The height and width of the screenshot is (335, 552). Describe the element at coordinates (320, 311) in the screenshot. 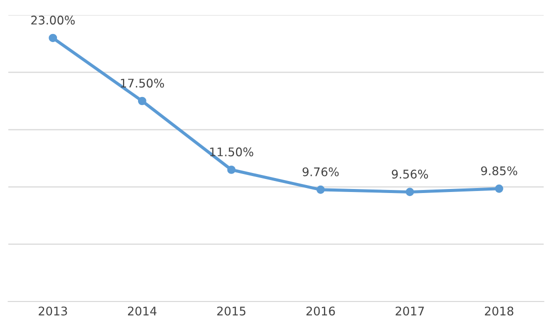

I see `x-tick-label: 2016` at that location.